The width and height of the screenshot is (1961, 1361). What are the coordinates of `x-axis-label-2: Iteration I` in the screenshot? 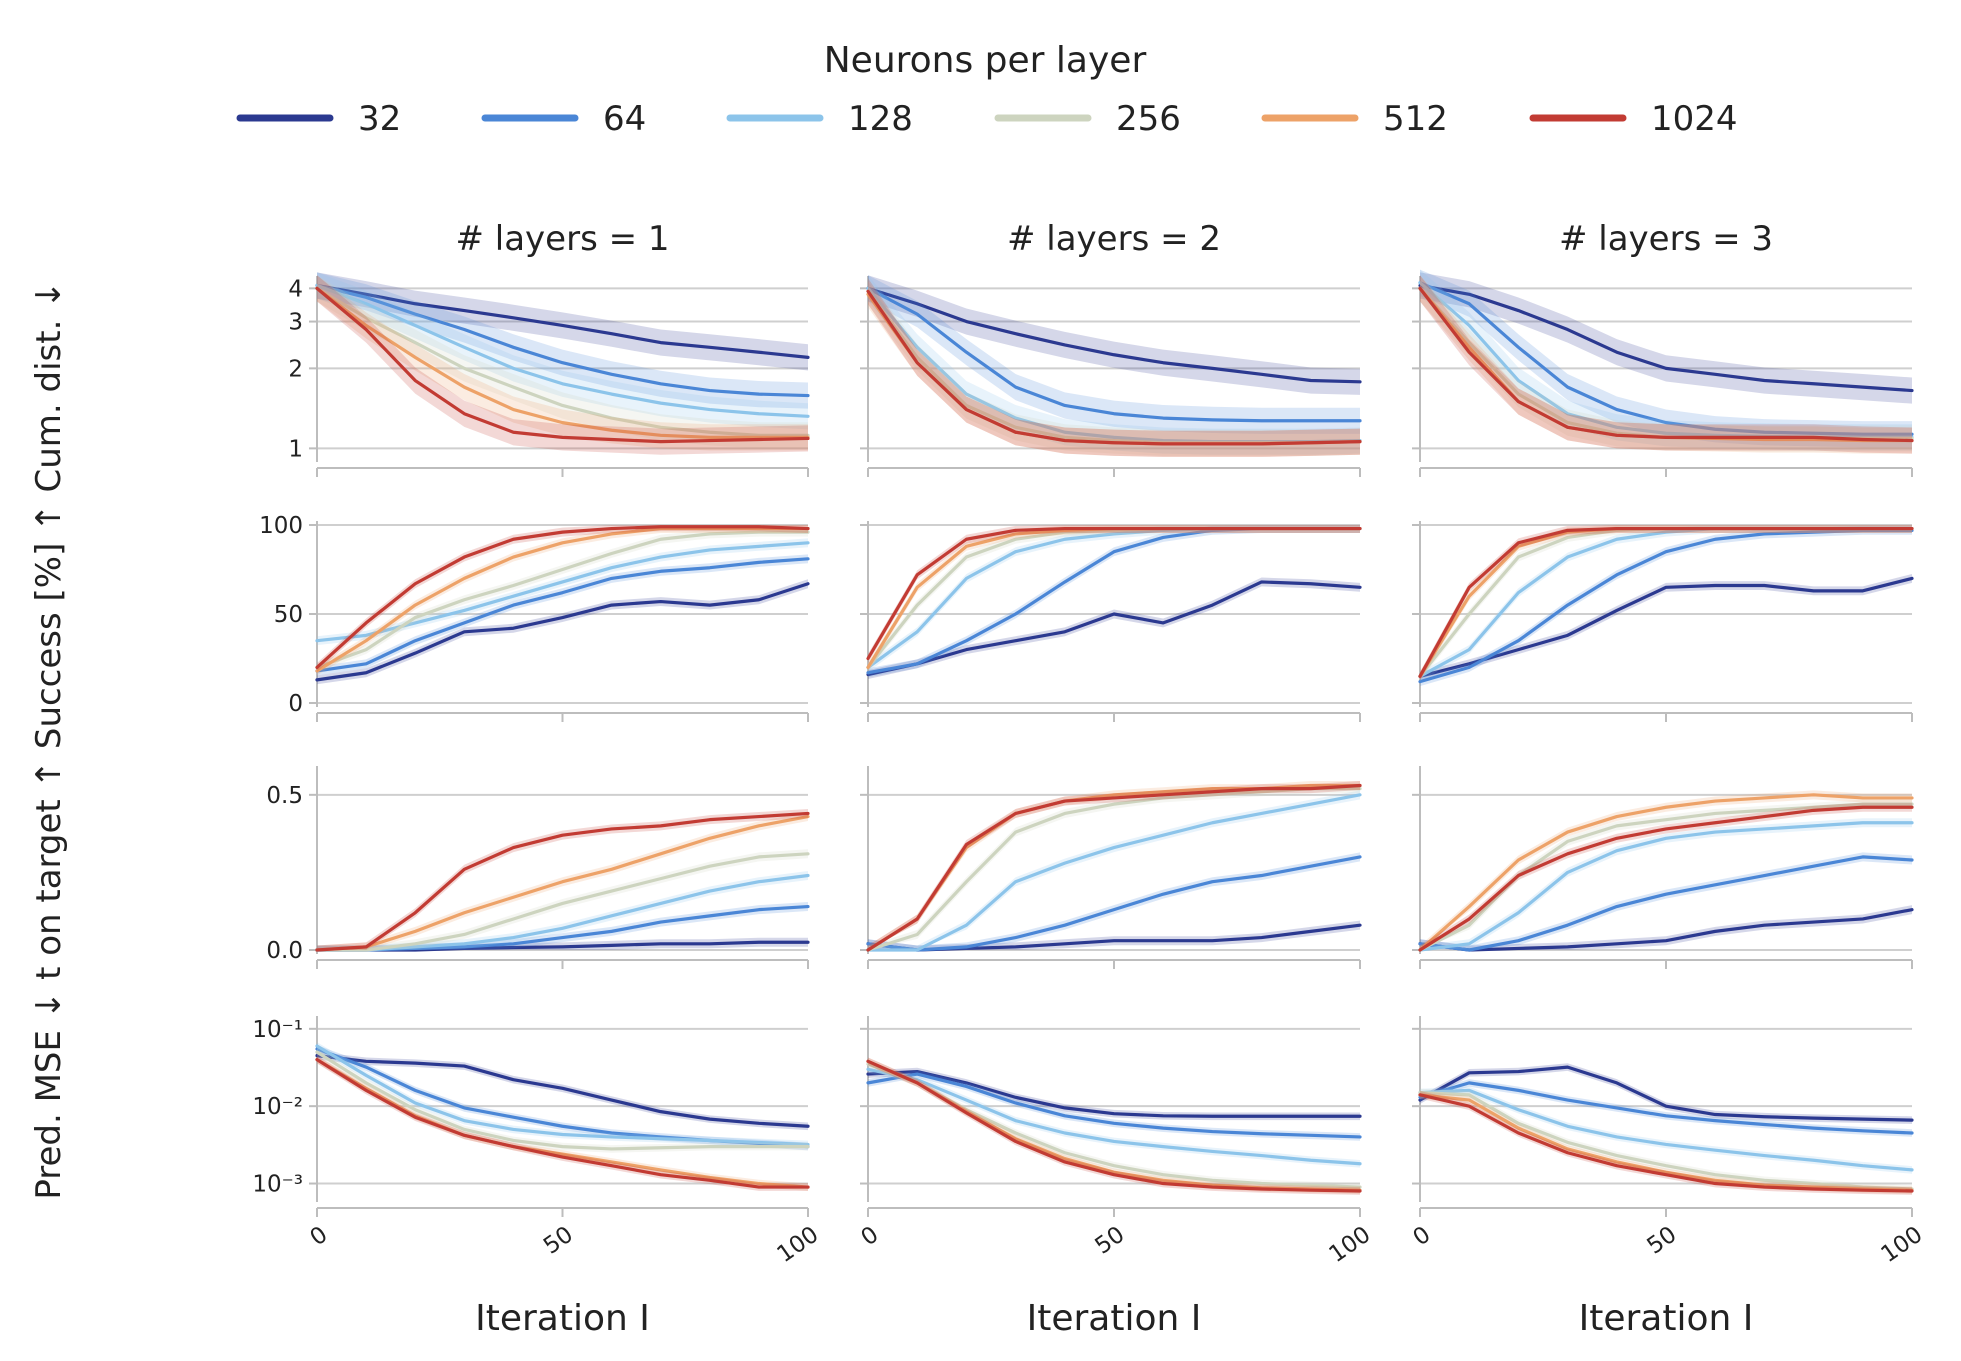 It's located at (1114, 1318).